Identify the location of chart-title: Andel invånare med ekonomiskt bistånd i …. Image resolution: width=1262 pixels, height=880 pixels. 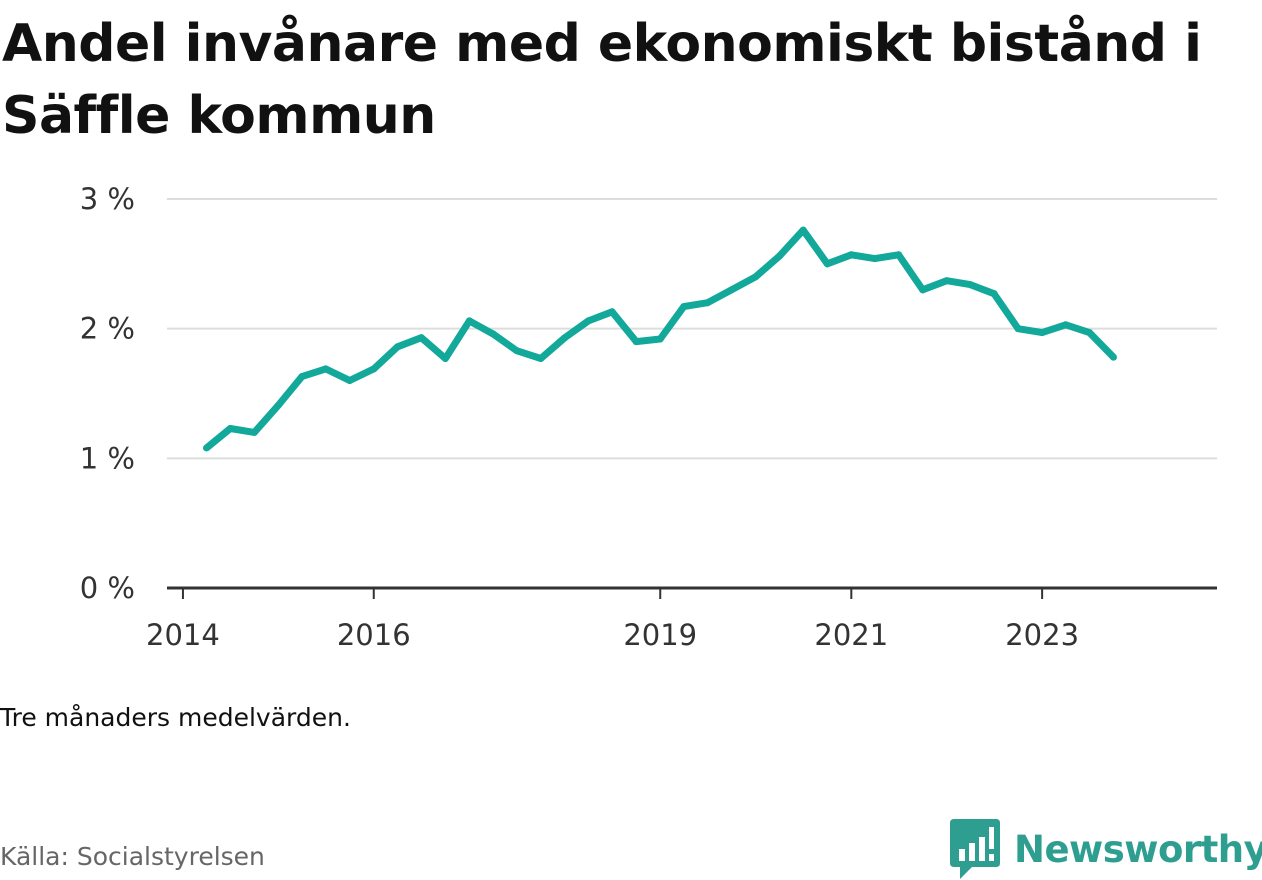
(602, 80).